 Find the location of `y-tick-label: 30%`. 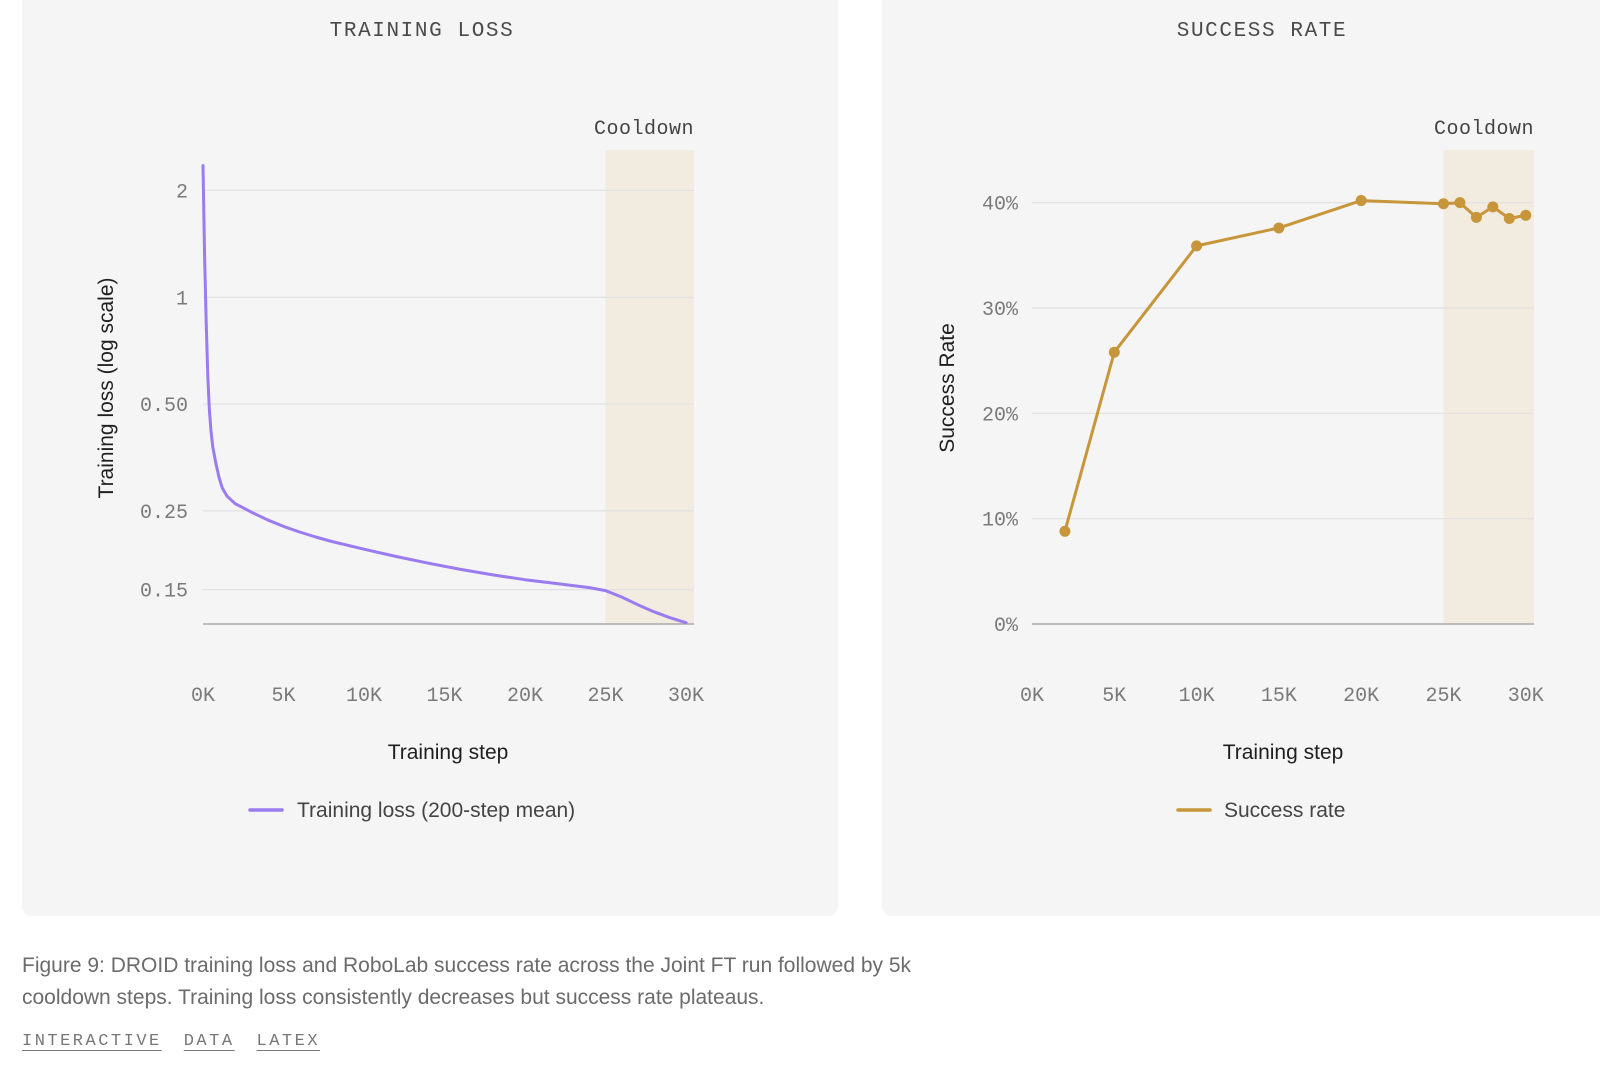

y-tick-label: 30% is located at coordinates (1000, 310).